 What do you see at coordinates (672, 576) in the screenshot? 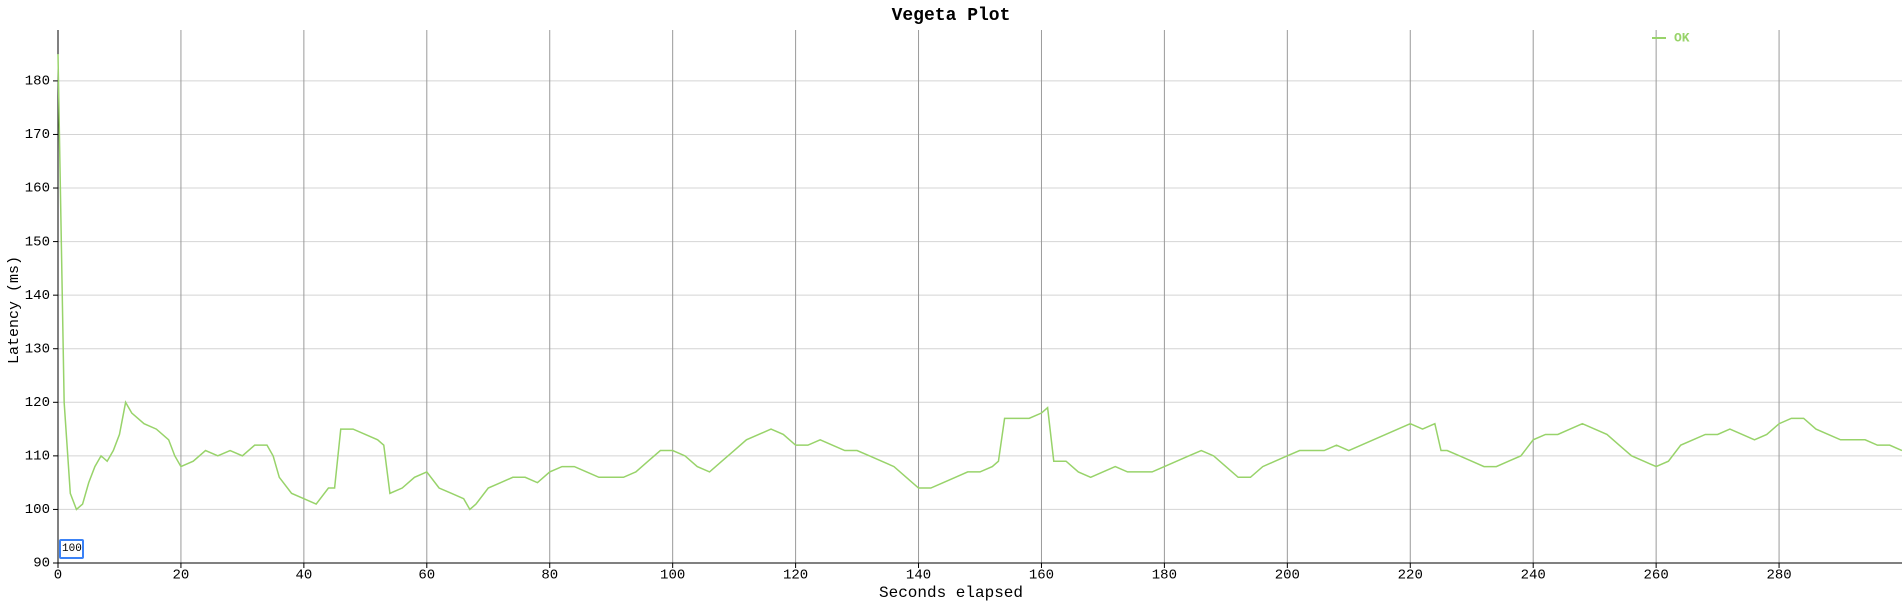
I see `x-tick-label: 100` at bounding box center [672, 576].